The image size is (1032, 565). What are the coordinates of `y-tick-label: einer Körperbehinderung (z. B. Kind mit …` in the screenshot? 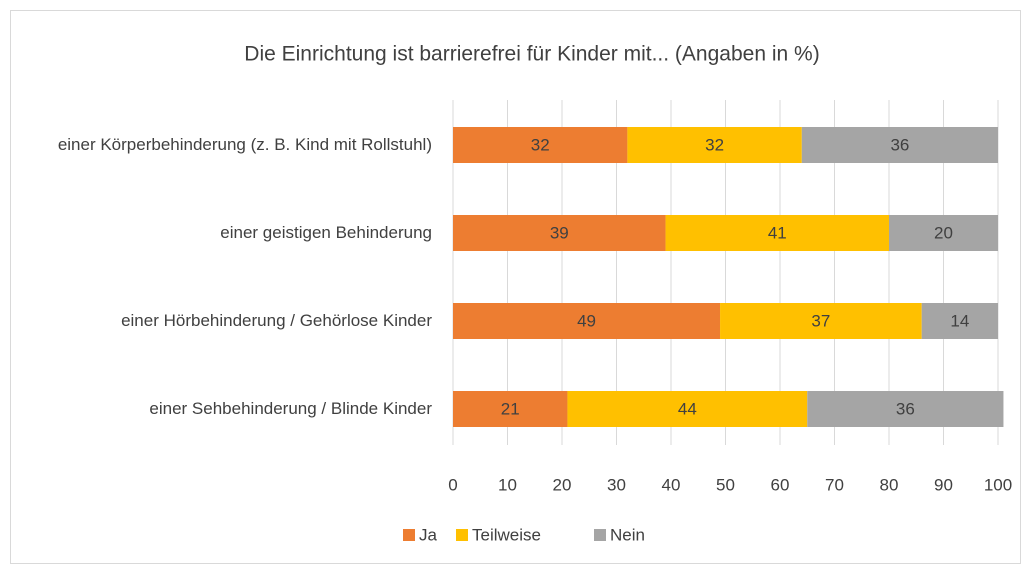 It's located at (244, 144).